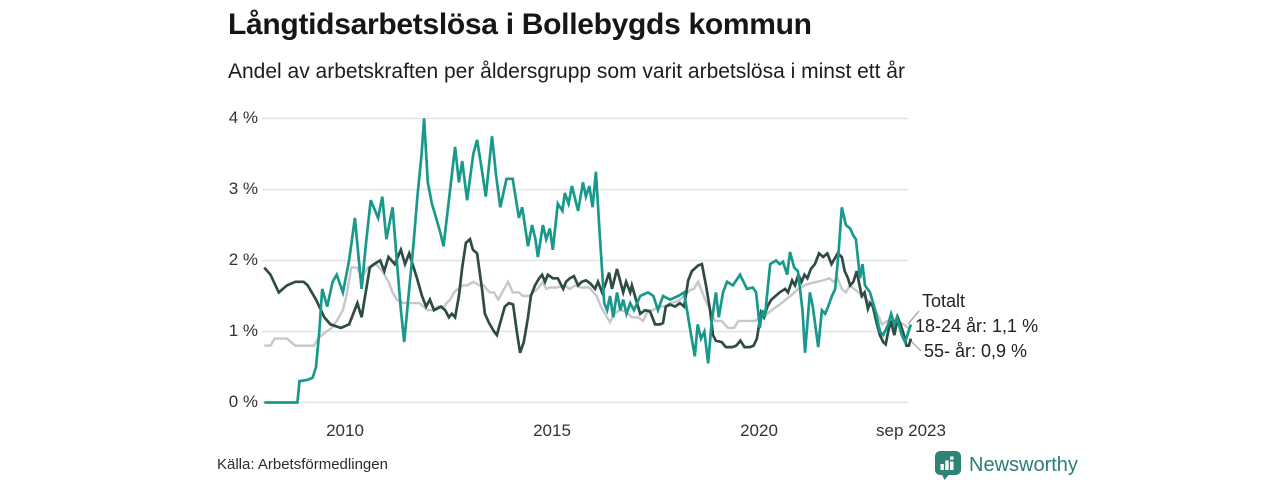  Describe the element at coordinates (977, 326) in the screenshot. I see `end-label-18-24: 18-24 år: 1,1 %` at that location.